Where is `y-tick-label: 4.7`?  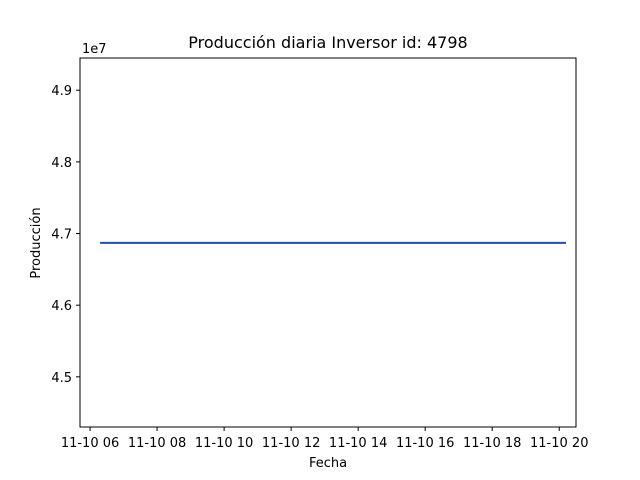
y-tick-label: 4.7 is located at coordinates (61, 235).